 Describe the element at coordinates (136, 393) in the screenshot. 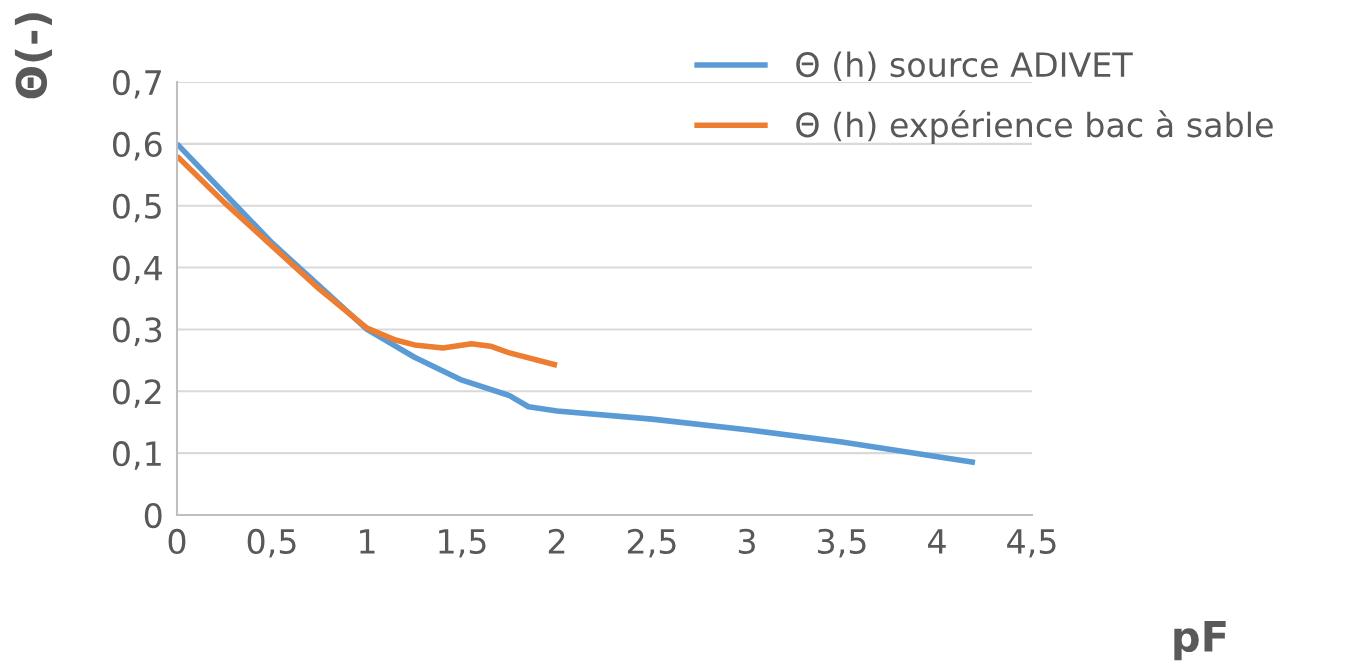

I see `y-tick-label: 0,2` at that location.